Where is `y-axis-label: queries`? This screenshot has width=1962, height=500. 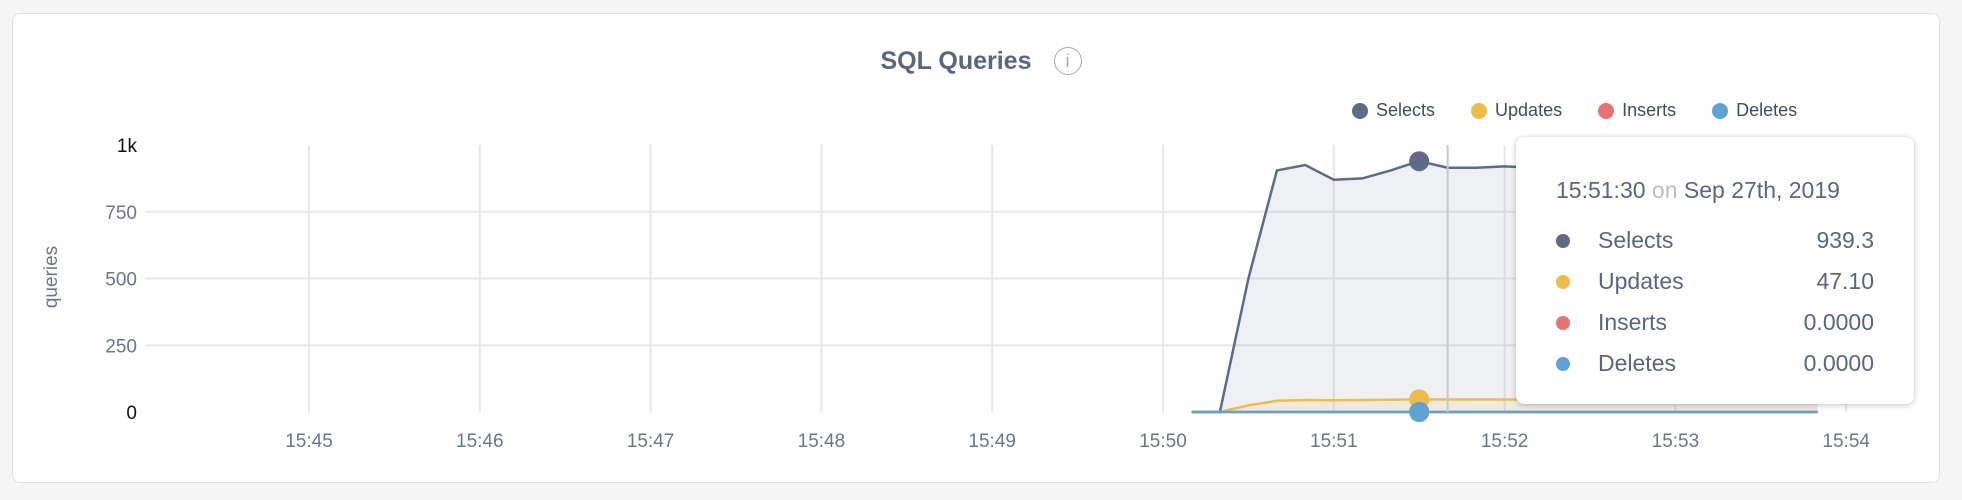
y-axis-label: queries is located at coordinates (51, 277).